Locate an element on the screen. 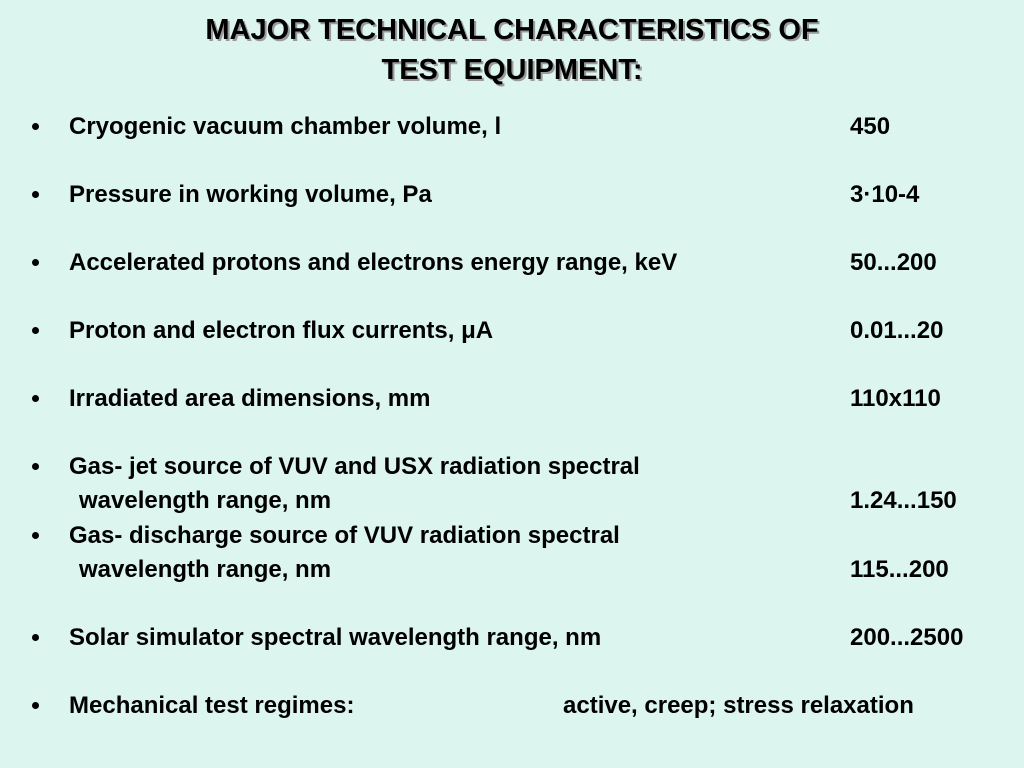  item-value: 450 is located at coordinates (870, 126).